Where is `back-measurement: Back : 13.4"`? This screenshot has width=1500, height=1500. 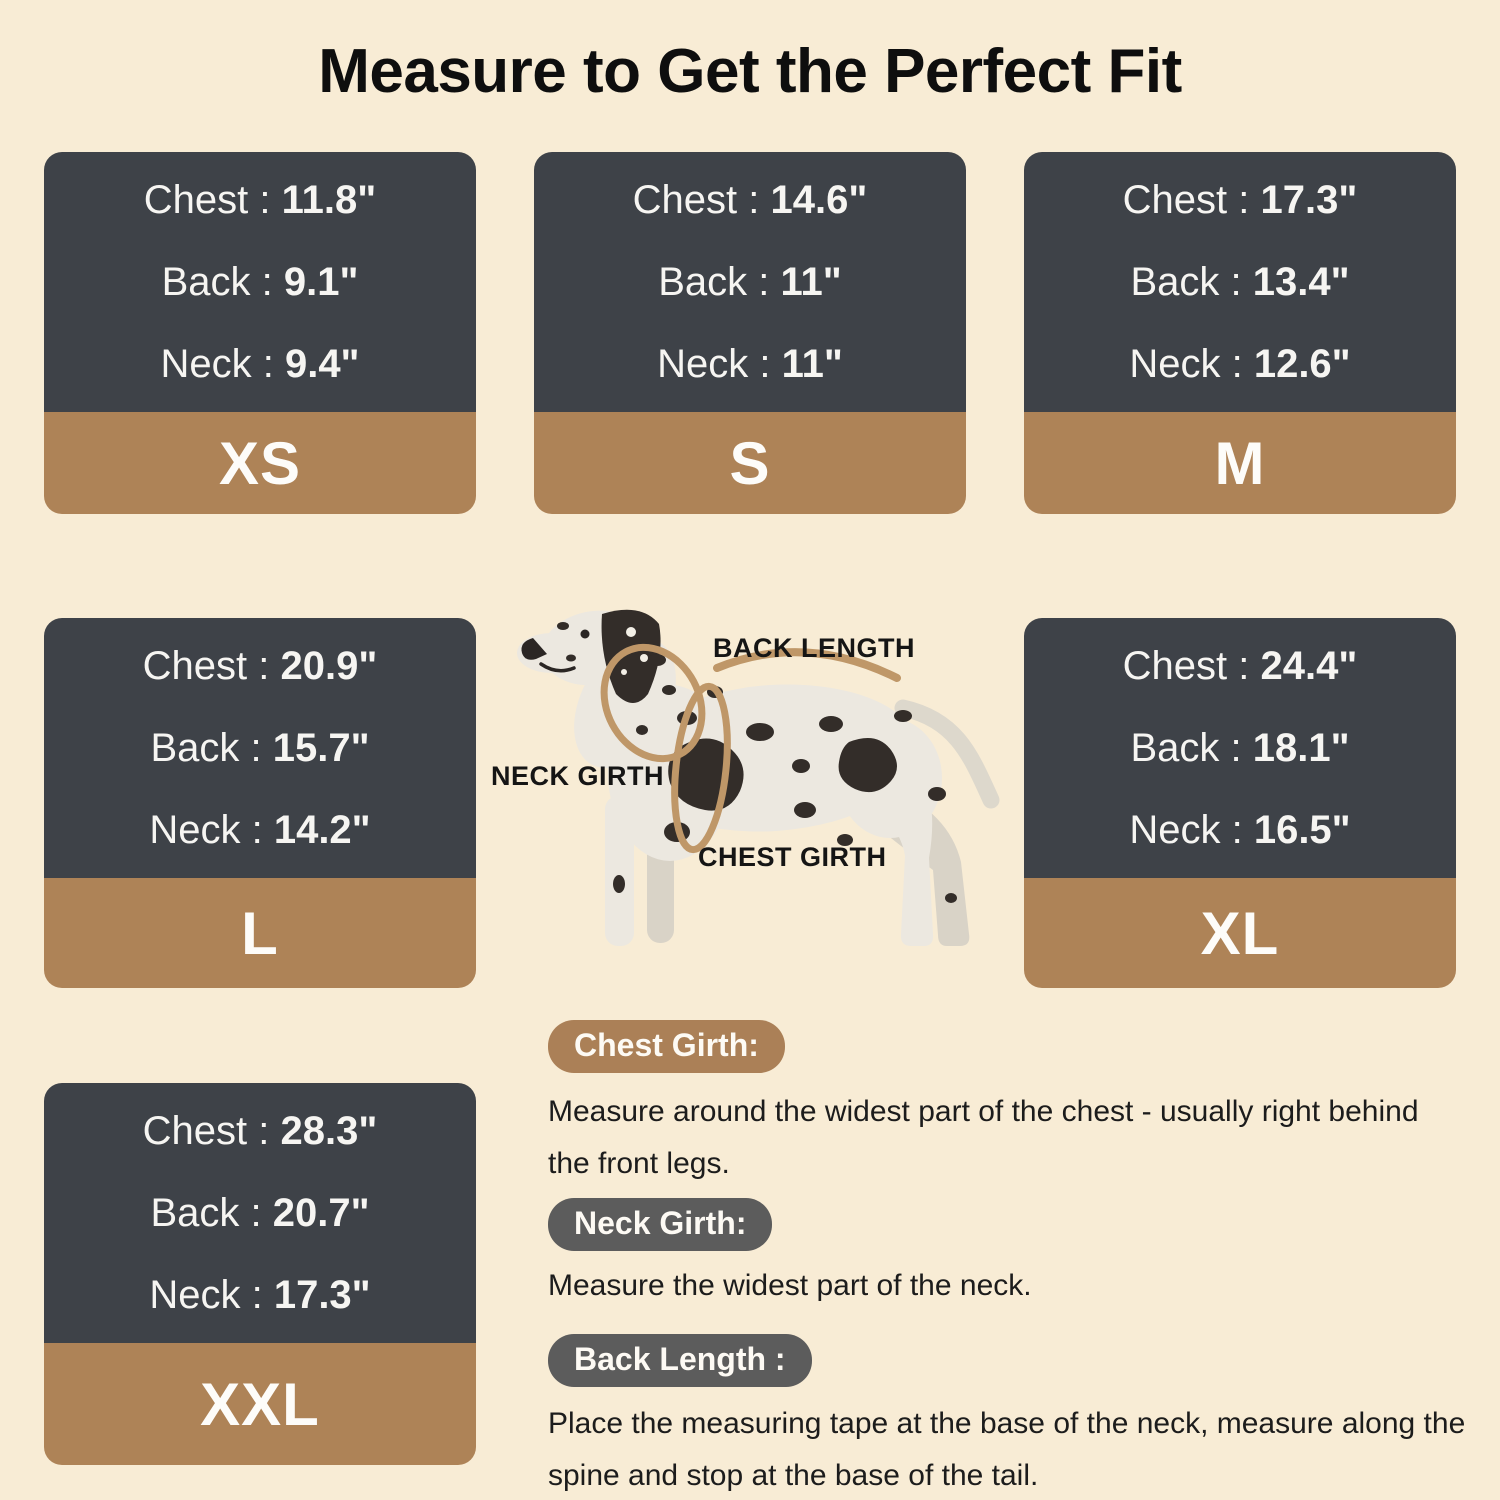
back-measurement: Back : 13.4" is located at coordinates (1240, 282).